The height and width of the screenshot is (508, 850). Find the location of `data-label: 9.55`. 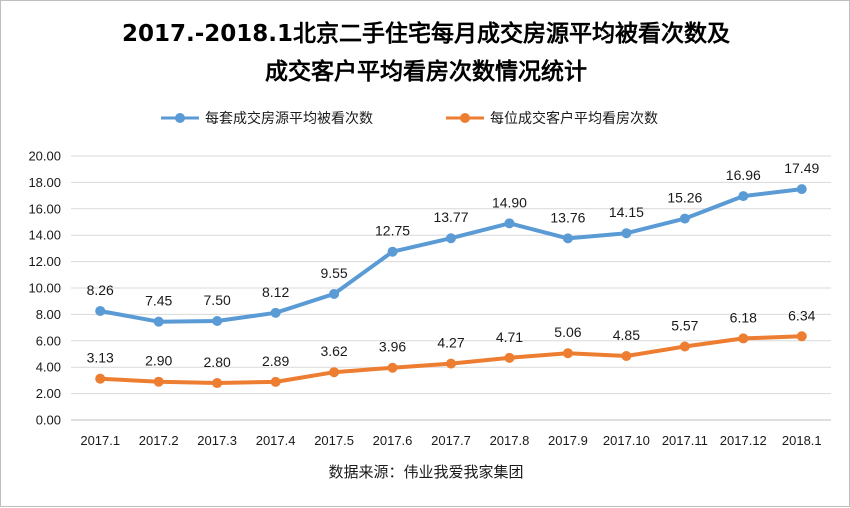

data-label: 9.55 is located at coordinates (333, 273).